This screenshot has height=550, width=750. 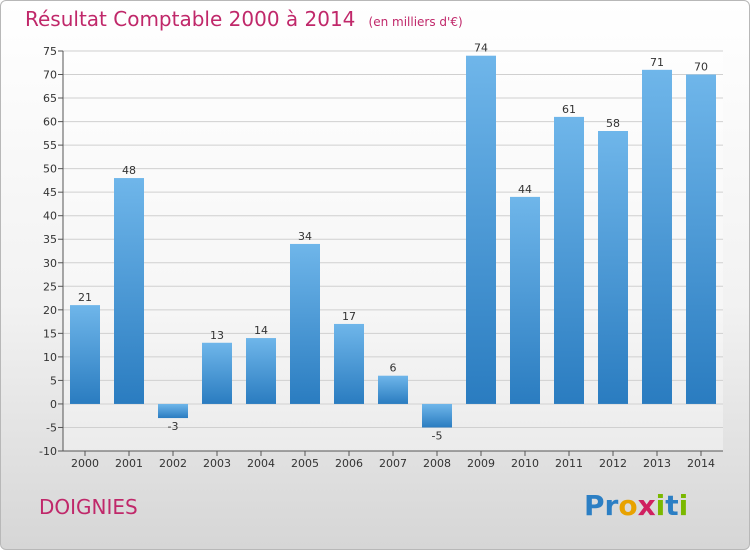 I want to click on y-tick-label: 75, so click(x=50, y=51).